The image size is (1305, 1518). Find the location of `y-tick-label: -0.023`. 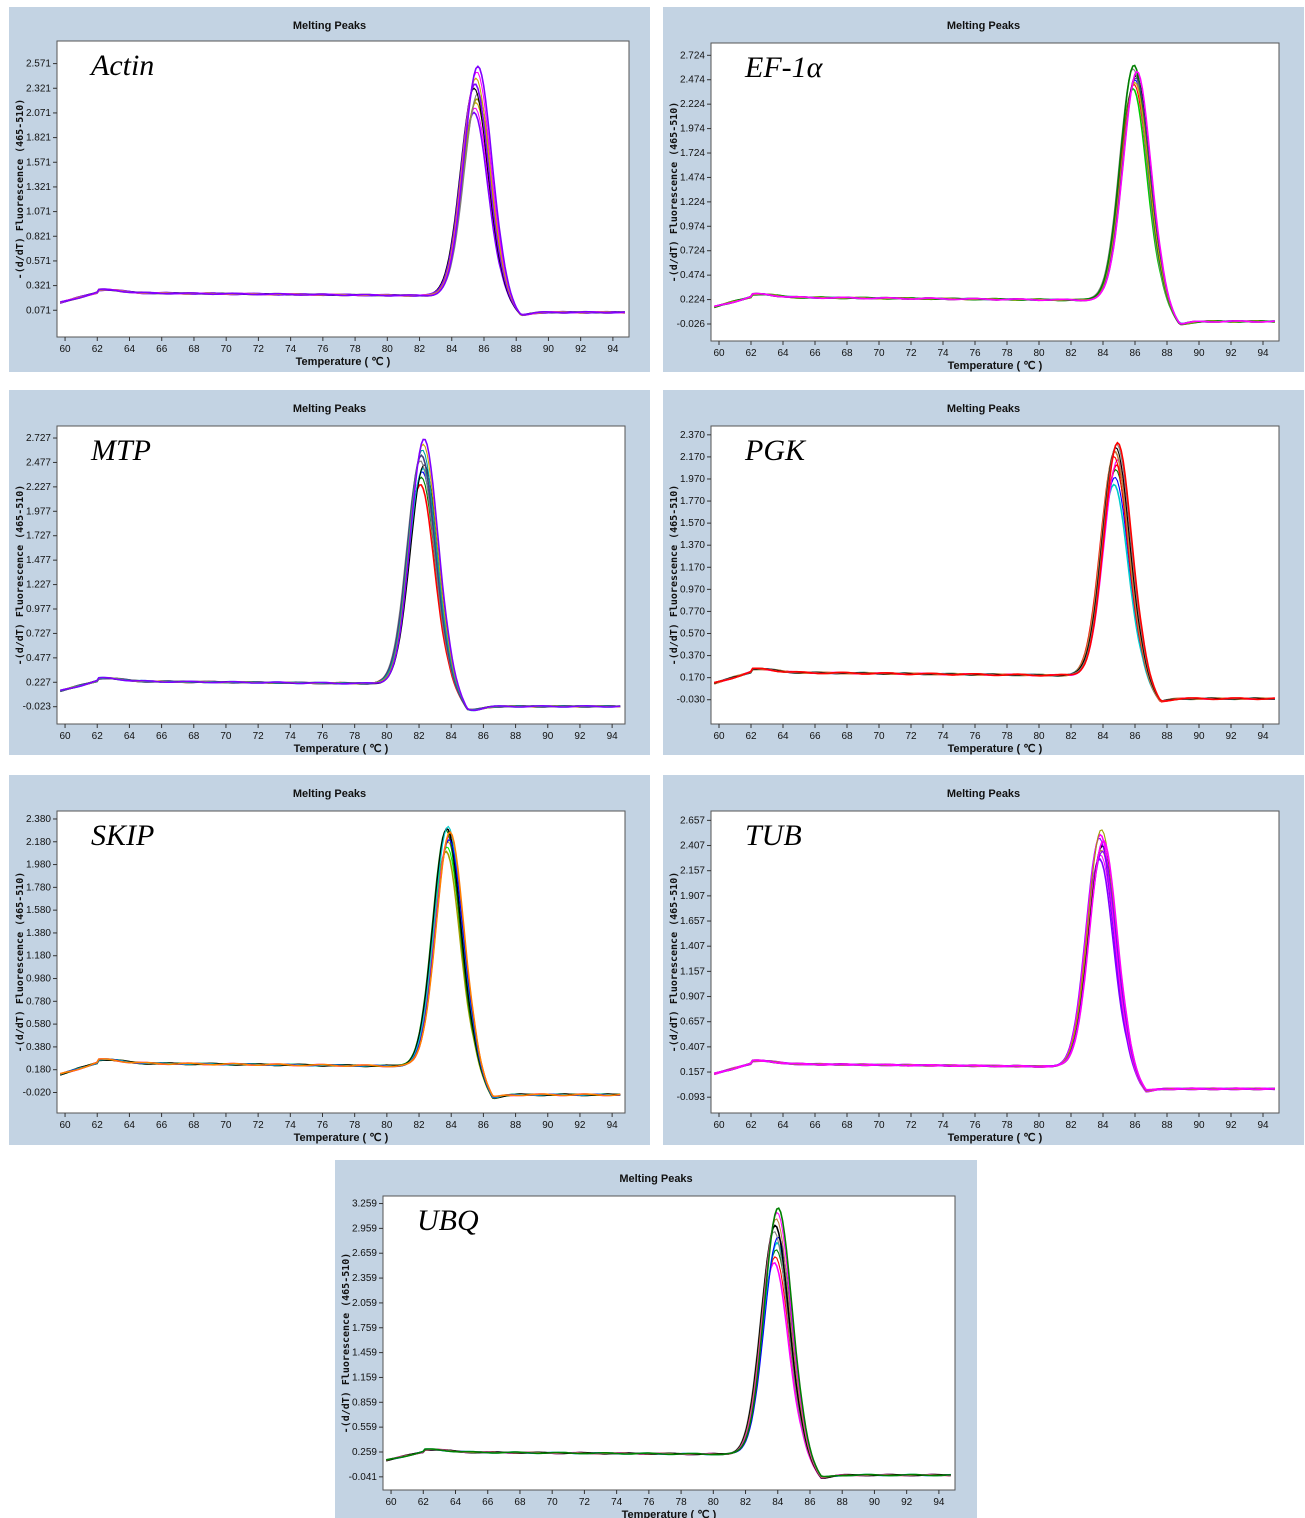

y-tick-label: -0.023 is located at coordinates (37, 707).